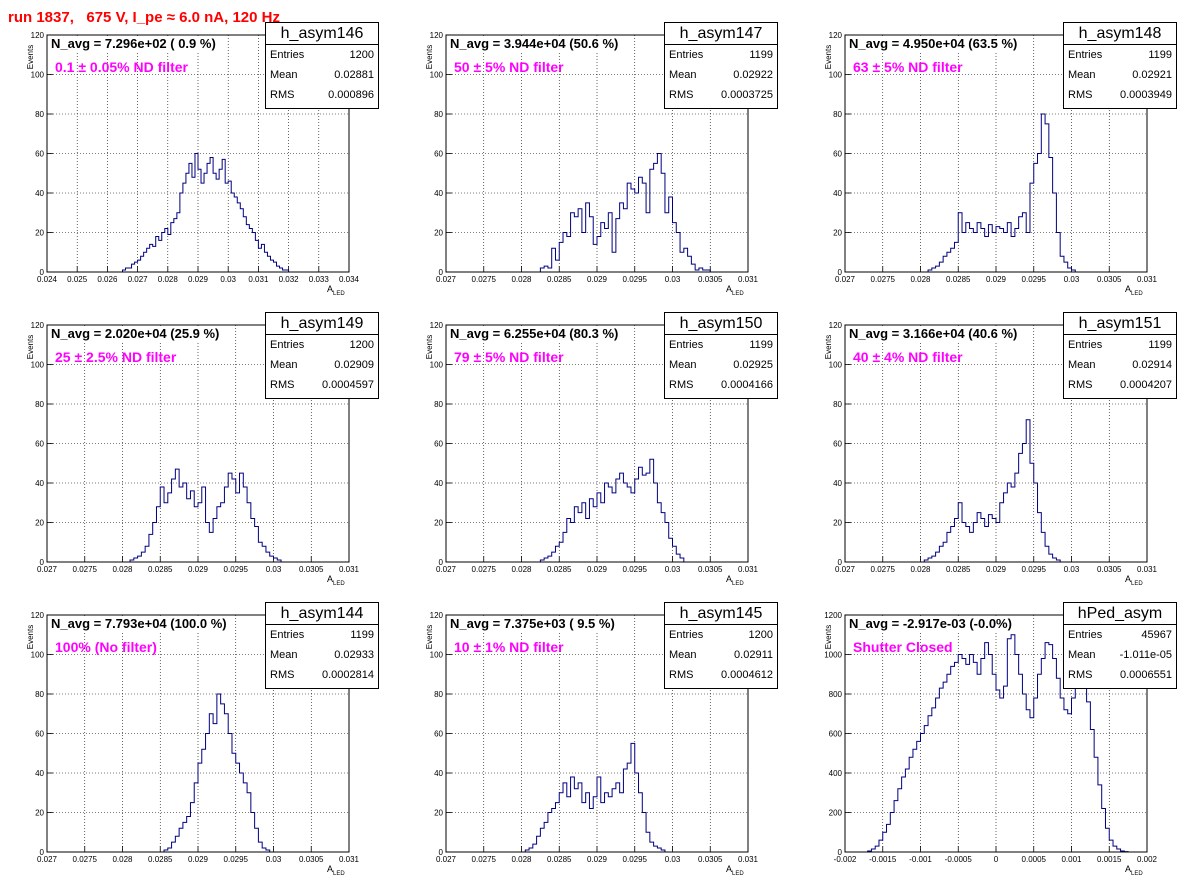 The width and height of the screenshot is (1196, 890). I want to click on stats-row-rms: RMS 0.0004166, so click(721, 385).